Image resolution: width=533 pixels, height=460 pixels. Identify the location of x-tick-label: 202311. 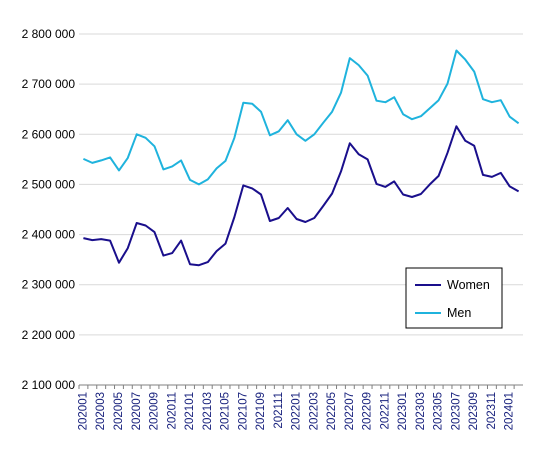
(492, 411).